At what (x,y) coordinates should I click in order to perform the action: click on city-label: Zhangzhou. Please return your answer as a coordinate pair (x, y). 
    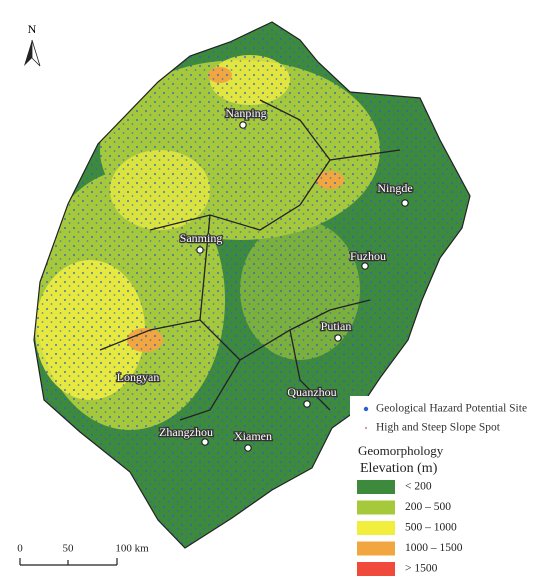
    Looking at the image, I should click on (186, 432).